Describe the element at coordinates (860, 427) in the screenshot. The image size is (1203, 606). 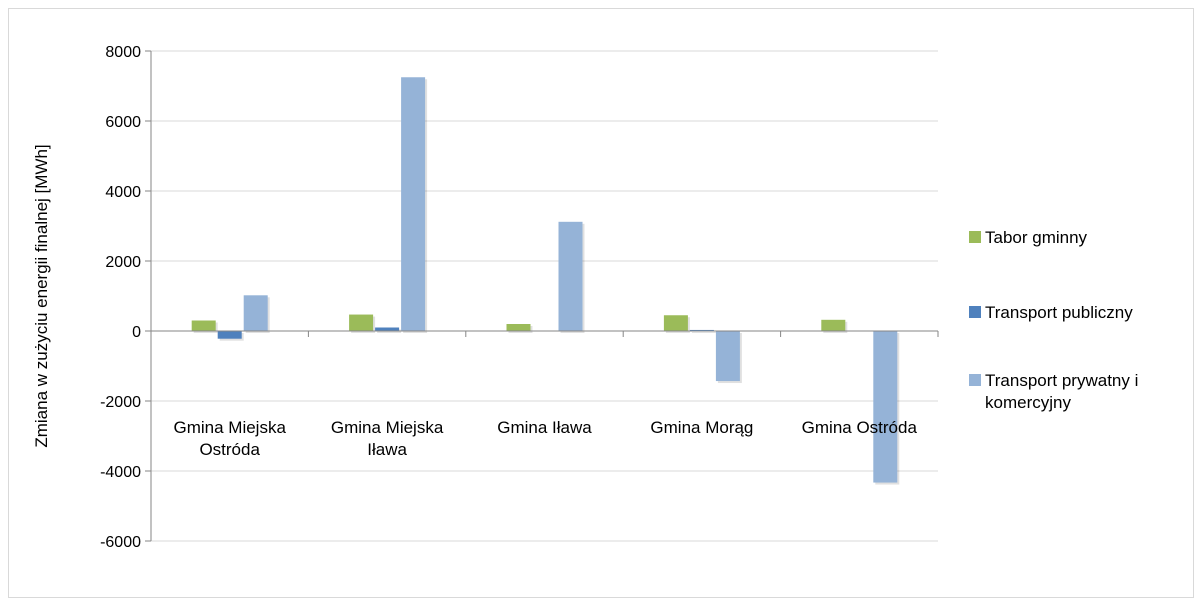
I see `category-label: Gmina Ostróda` at that location.